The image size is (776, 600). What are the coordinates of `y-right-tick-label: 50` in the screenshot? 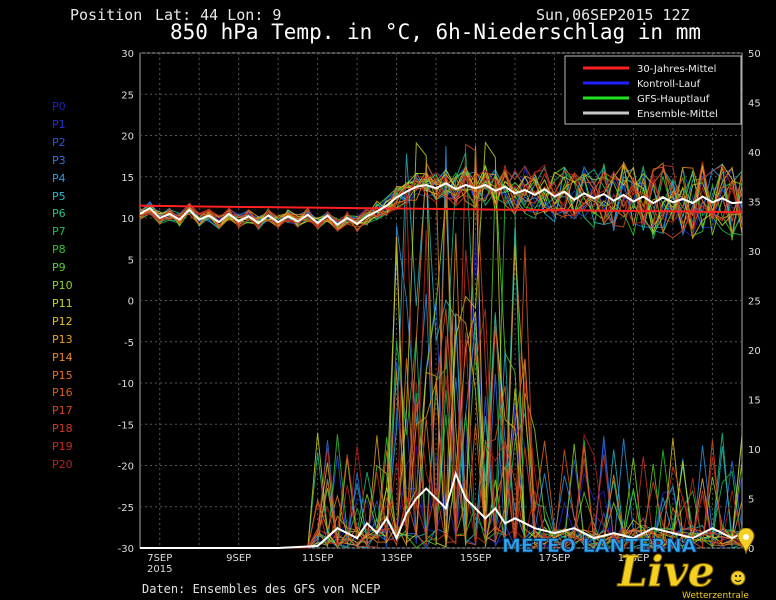 It's located at (754, 54).